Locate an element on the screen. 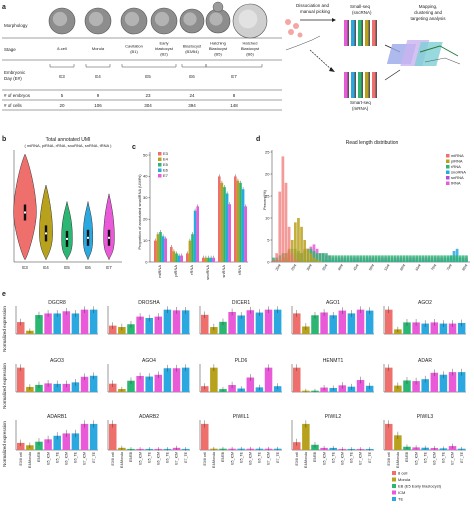  c-xtick: snRNA is located at coordinates (223, 271).